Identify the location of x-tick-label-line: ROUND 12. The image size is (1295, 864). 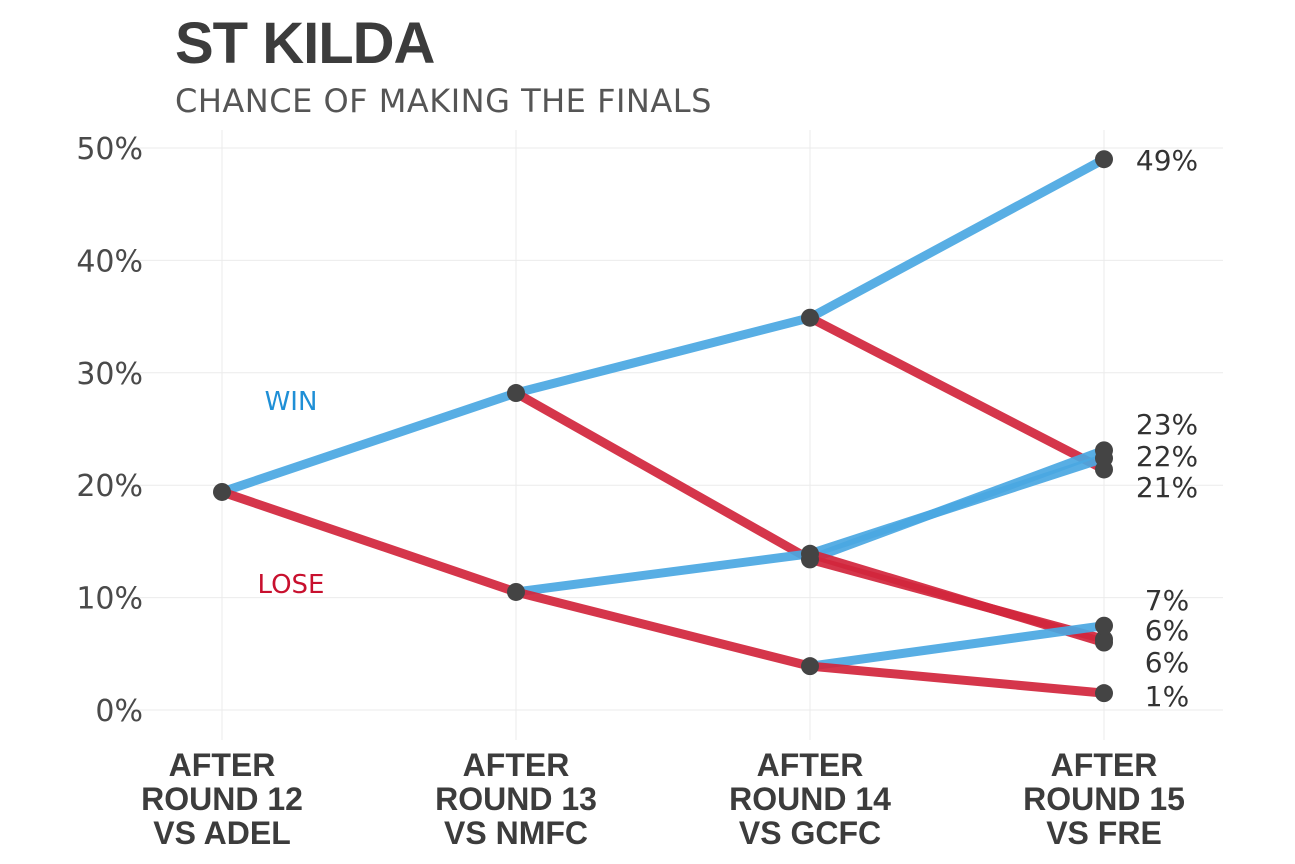
(222, 799).